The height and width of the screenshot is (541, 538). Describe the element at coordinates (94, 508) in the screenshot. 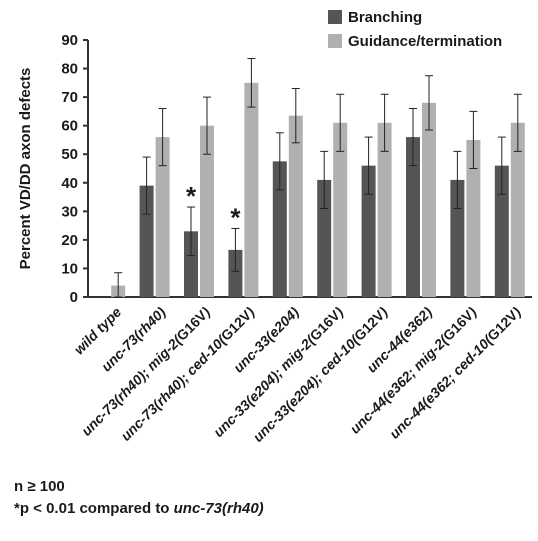

I see `significance-text: *p < 0.01 compared to` at that location.